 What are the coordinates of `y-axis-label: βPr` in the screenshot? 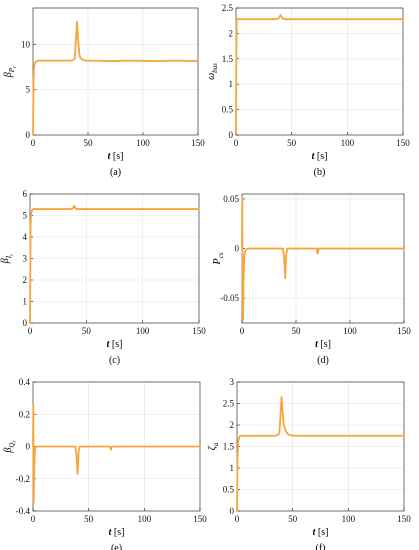 It's located at (10, 71).